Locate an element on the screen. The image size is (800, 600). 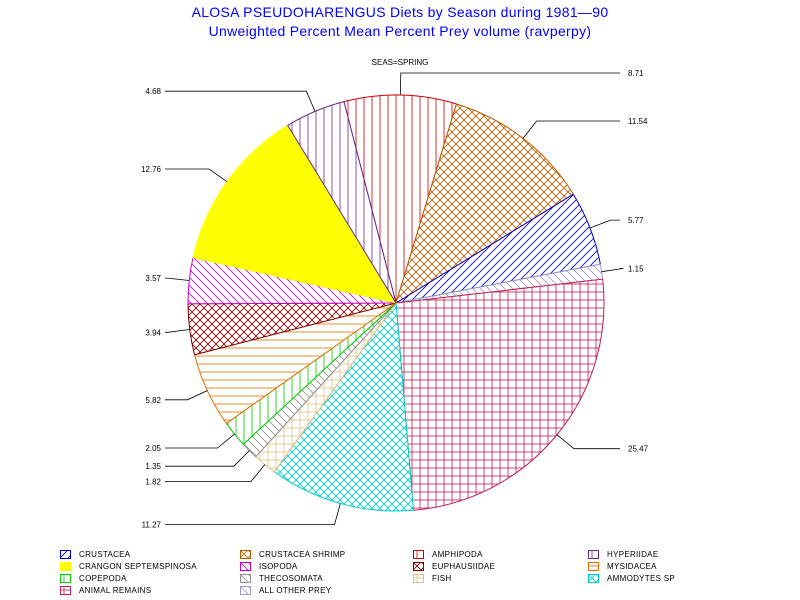
legend-label: MYSIDACEA is located at coordinates (632, 566).